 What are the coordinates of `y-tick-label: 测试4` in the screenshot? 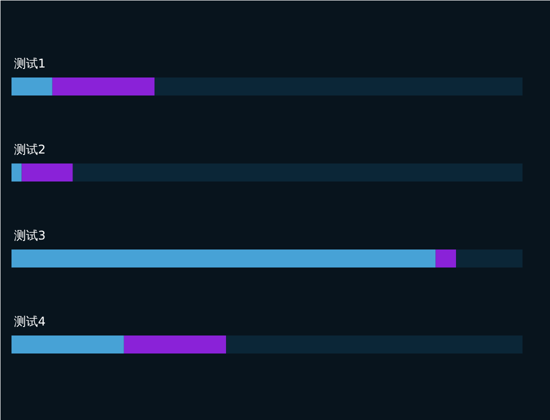 It's located at (30, 321).